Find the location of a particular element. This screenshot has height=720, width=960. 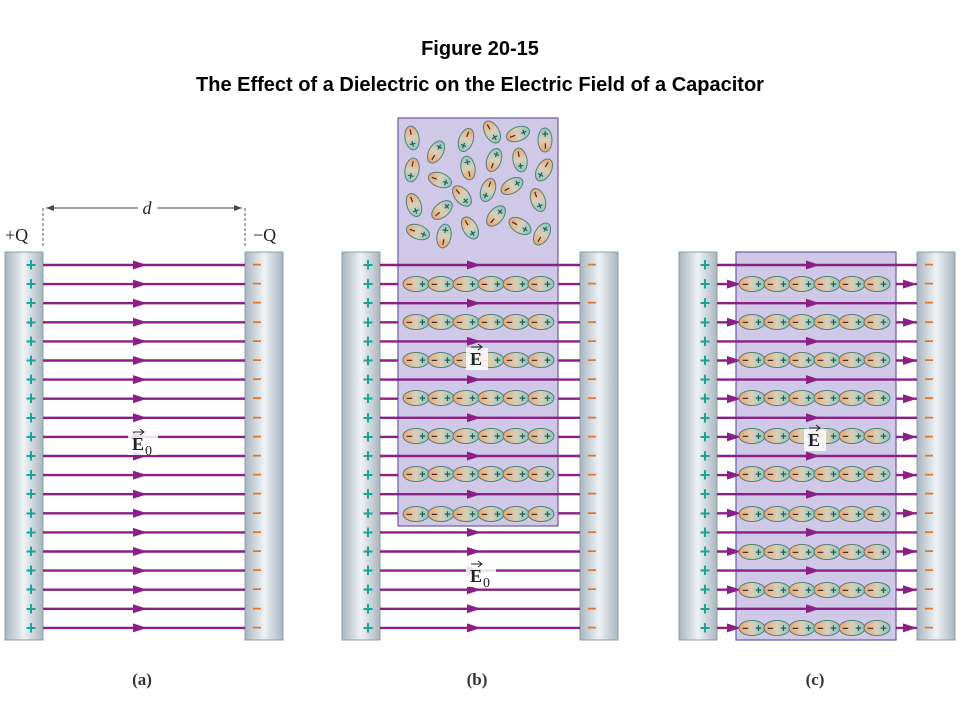

panel-label-b: (b) is located at coordinates (477, 679).